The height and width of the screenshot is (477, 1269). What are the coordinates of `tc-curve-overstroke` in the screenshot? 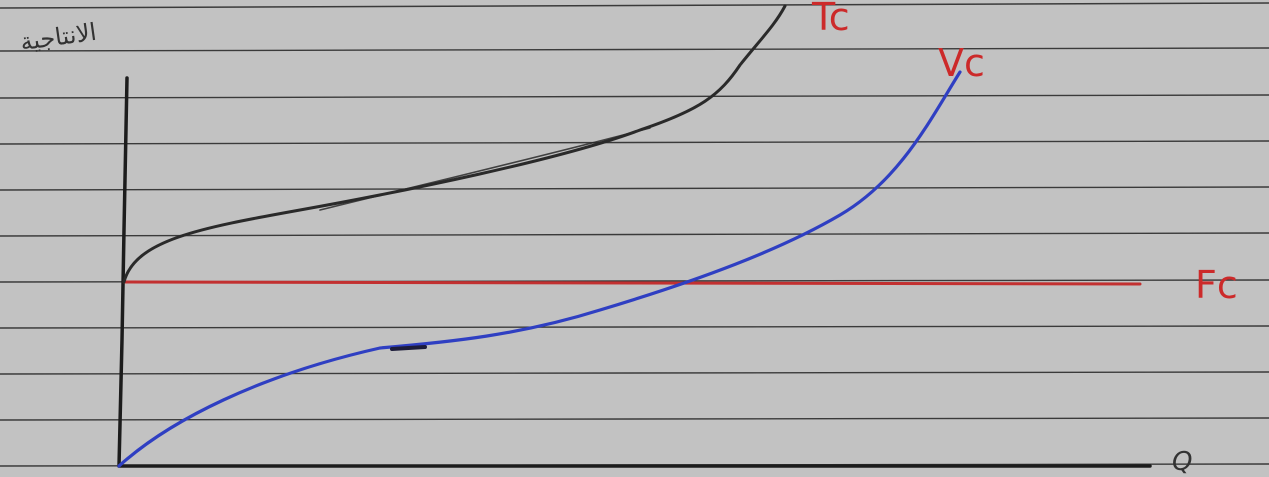 It's located at (485, 169).